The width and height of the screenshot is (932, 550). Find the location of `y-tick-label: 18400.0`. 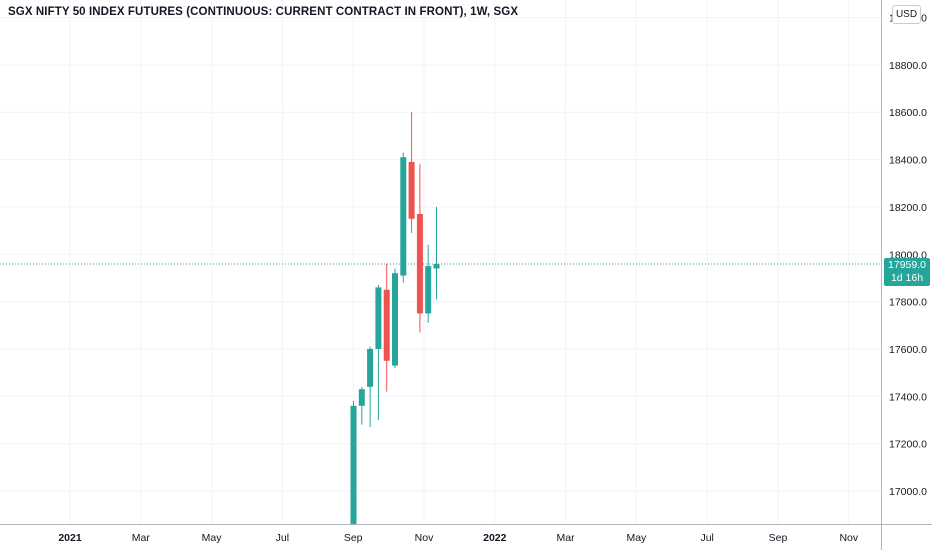

y-tick-label: 18400.0 is located at coordinates (908, 161).